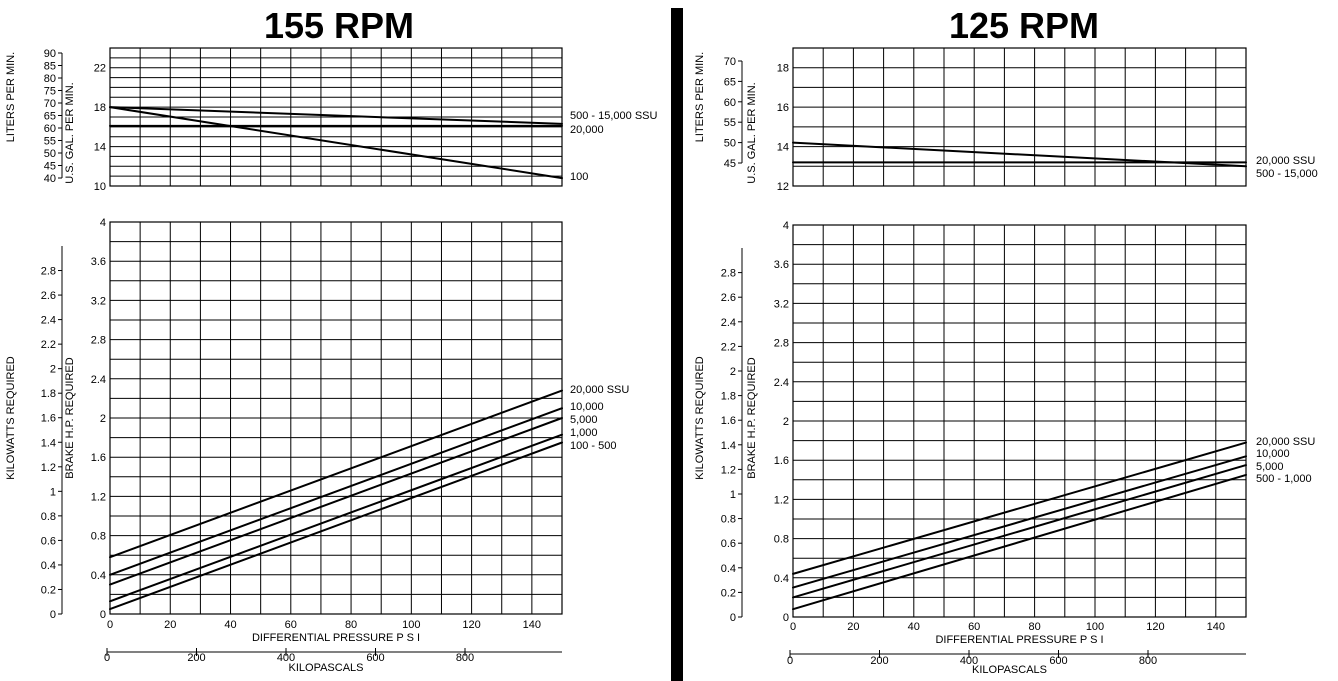 This screenshot has width=1338, height=681. I want to click on y-inner-tick-label: 3.2, so click(98, 301).